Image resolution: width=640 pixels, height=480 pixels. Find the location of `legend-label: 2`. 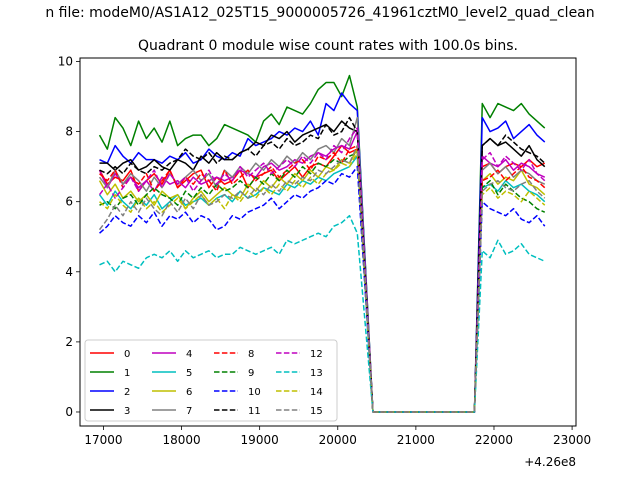

legend-label: 2 is located at coordinates (127, 392).